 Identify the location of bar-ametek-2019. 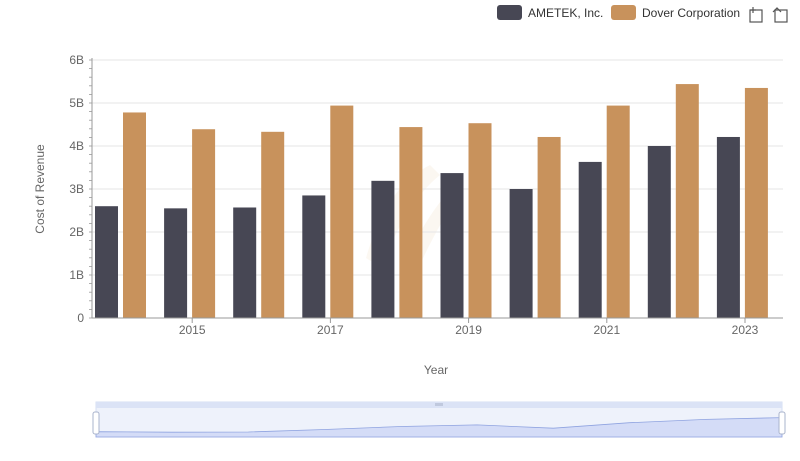
(452, 245).